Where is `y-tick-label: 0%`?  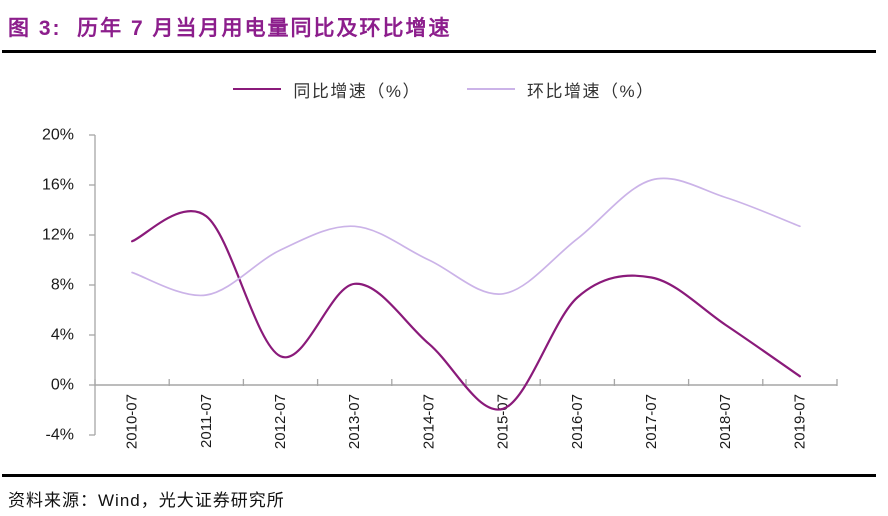
y-tick-label: 0% is located at coordinates (62, 385).